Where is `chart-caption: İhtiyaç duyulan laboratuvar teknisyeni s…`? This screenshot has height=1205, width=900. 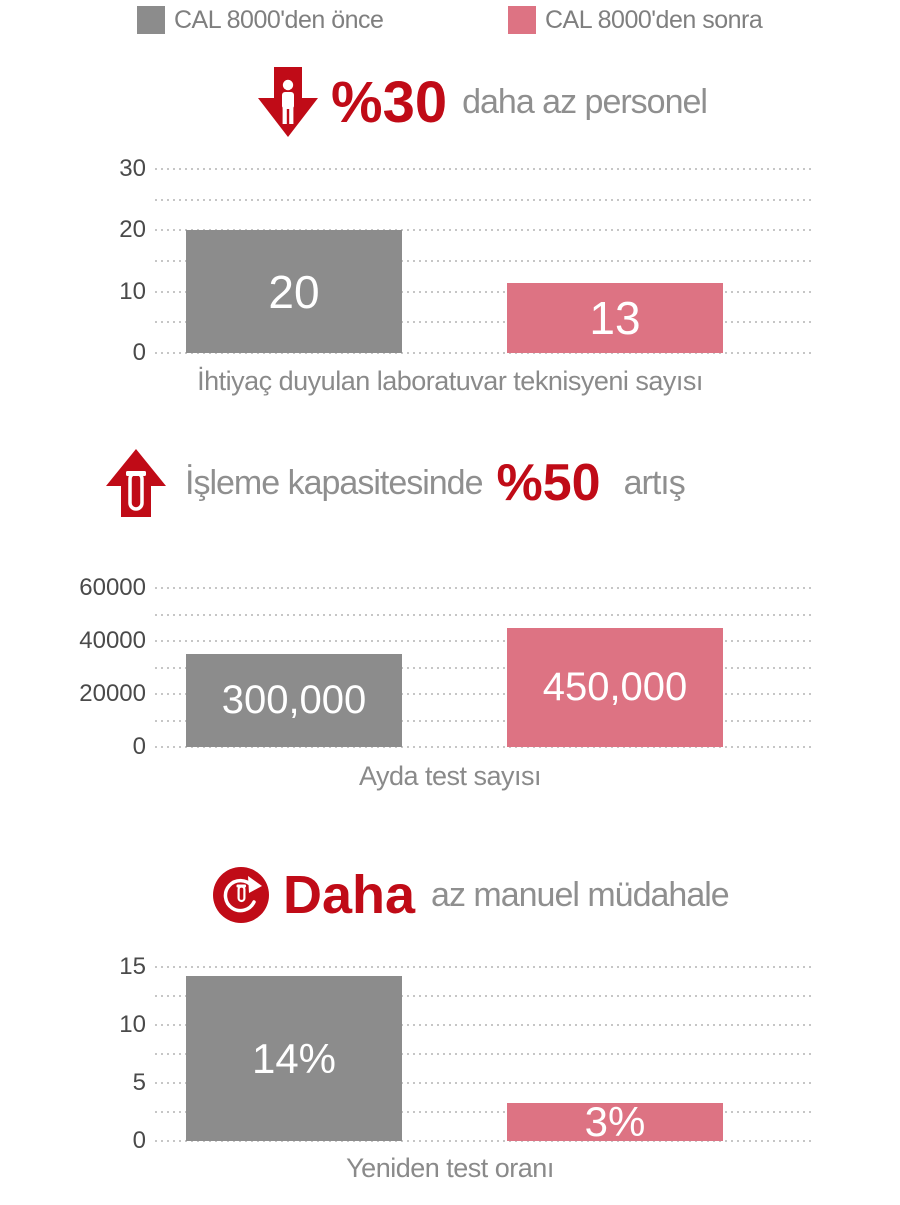
chart-caption: İhtiyaç duyulan laboratuvar teknisyeni s… is located at coordinates (450, 381).